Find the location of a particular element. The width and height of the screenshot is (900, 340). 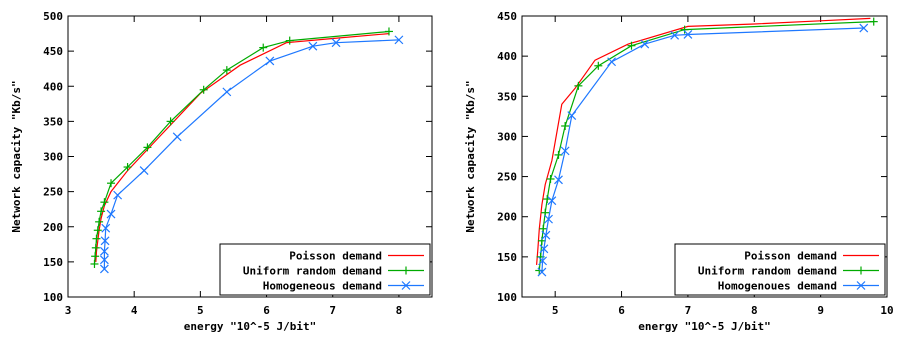

x-axis-title: energy "10^-5 J/bit" is located at coordinates (704, 326).